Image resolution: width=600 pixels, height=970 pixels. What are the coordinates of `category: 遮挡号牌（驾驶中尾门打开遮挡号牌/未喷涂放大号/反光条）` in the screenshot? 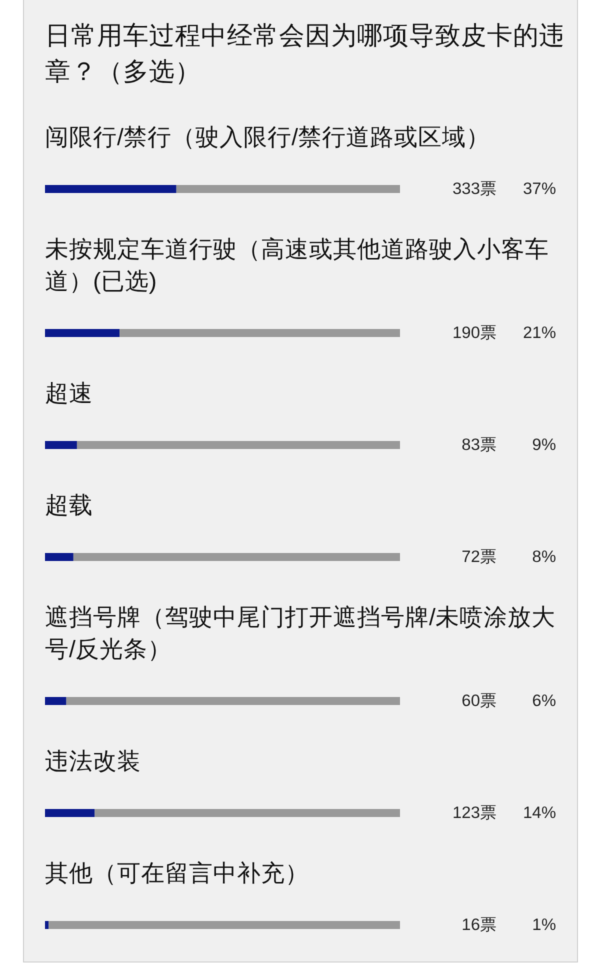 It's located at (300, 633).